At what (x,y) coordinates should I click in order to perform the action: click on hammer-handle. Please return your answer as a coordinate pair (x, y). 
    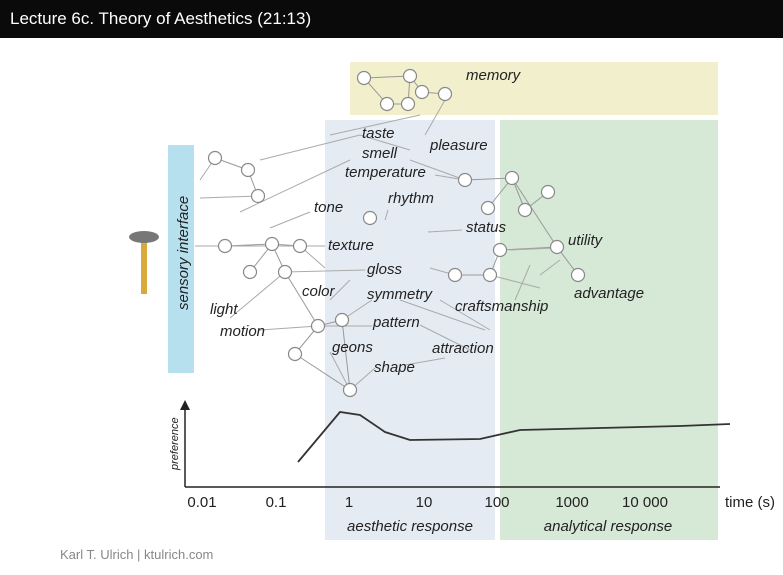
    Looking at the image, I should click on (144, 266).